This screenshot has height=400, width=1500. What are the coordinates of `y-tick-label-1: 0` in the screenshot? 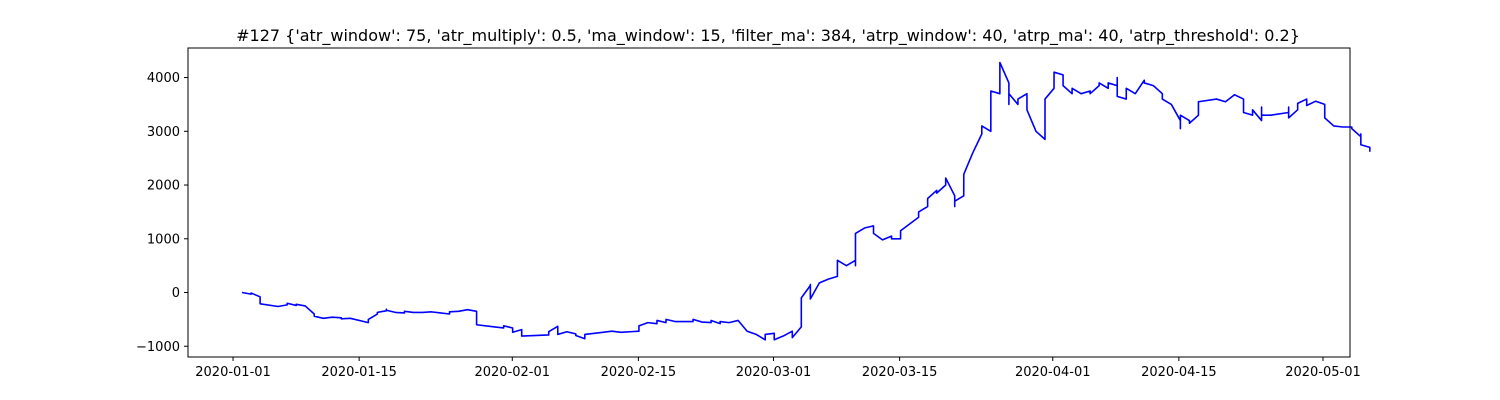 It's located at (176, 293).